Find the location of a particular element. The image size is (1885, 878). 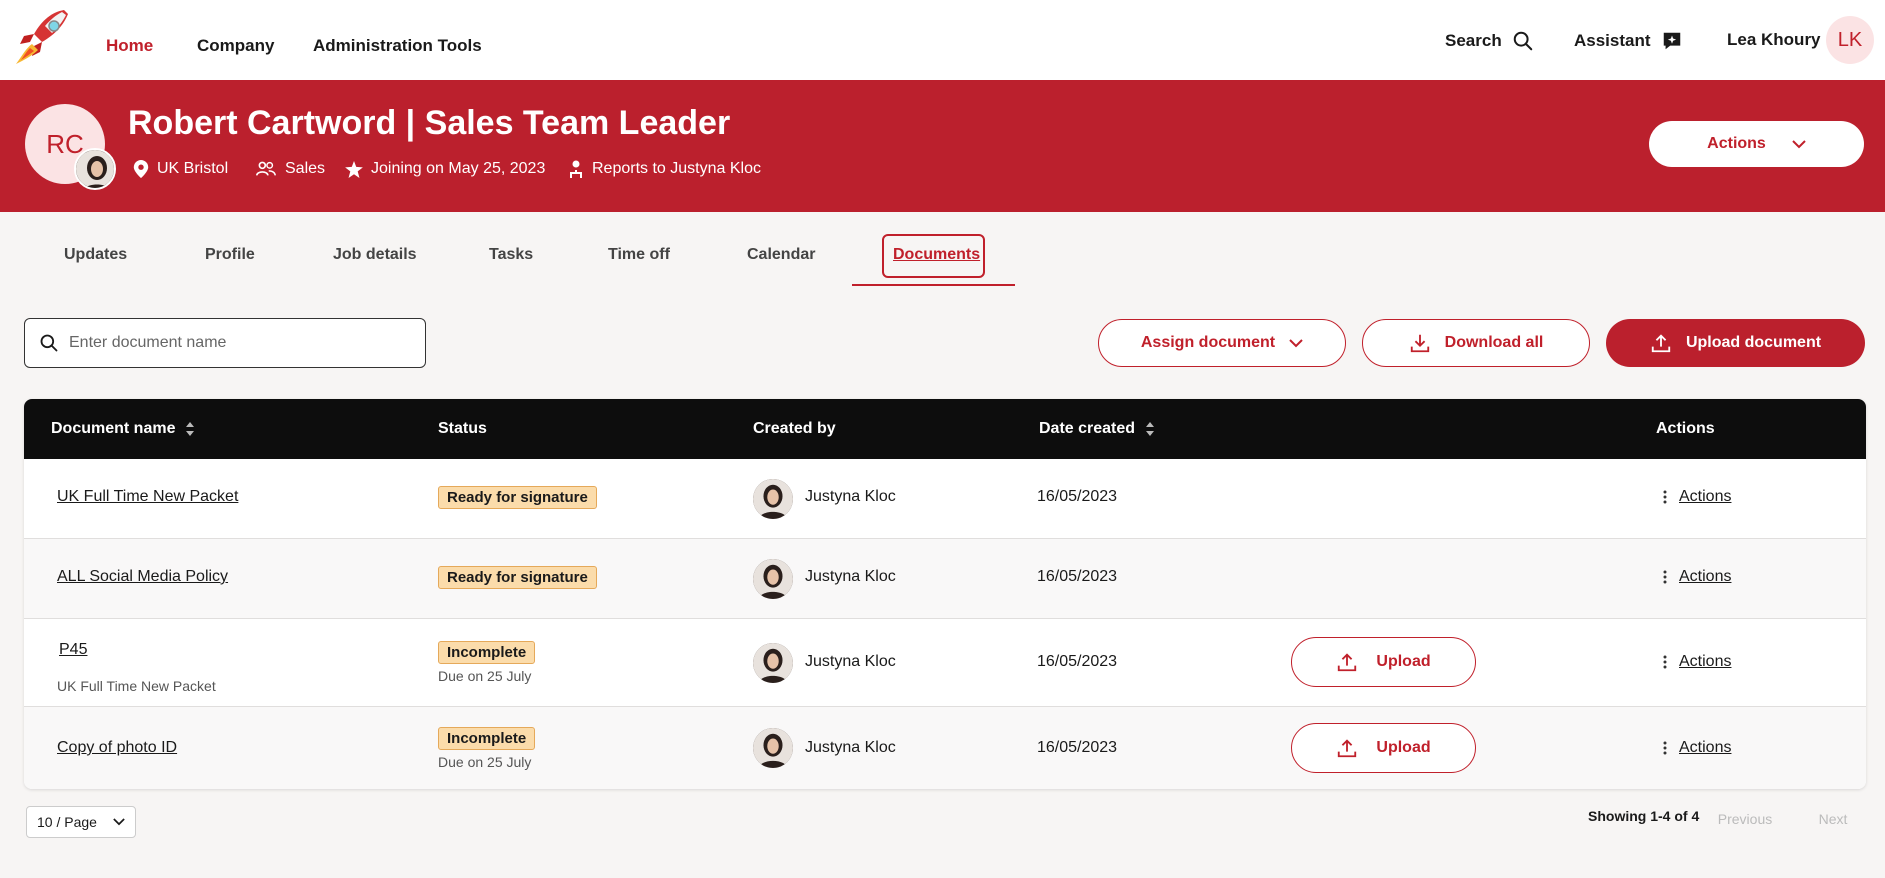

nav-administration-tools: Administration Tools is located at coordinates (397, 45).